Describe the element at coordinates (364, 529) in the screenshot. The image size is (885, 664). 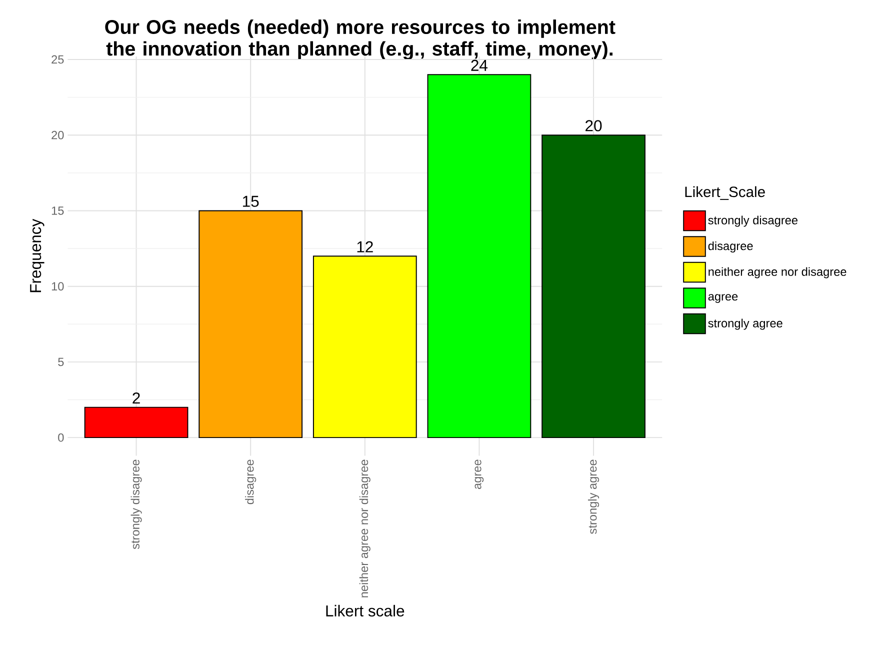
I see `x-tick-label: neither agree nor disagree` at that location.